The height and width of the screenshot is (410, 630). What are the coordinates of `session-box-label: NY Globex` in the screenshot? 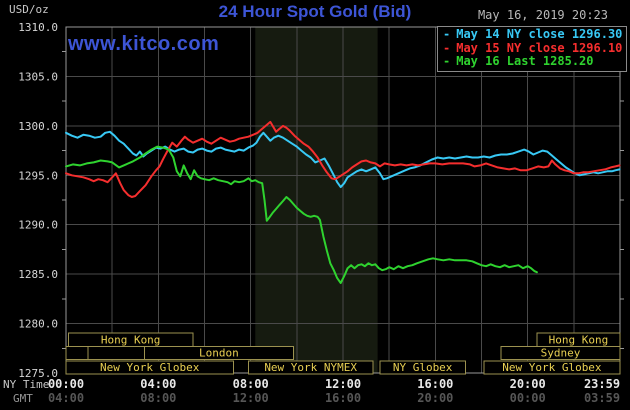 It's located at (423, 367).